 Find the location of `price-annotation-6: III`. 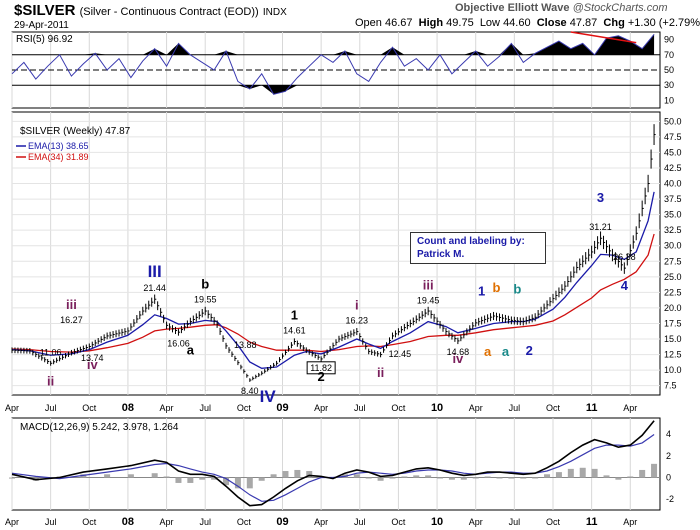

price-annotation-6: III is located at coordinates (155, 271).